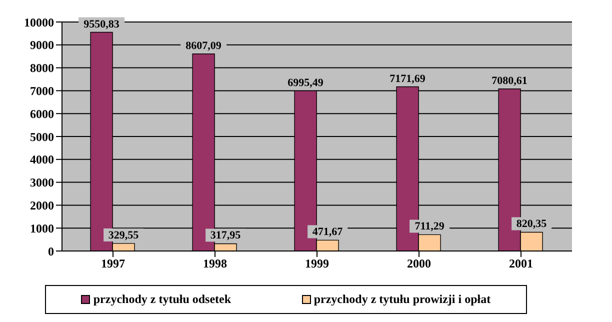 This screenshot has width=612, height=322. Describe the element at coordinates (124, 235) in the screenshot. I see `data-label: 329,55` at that location.